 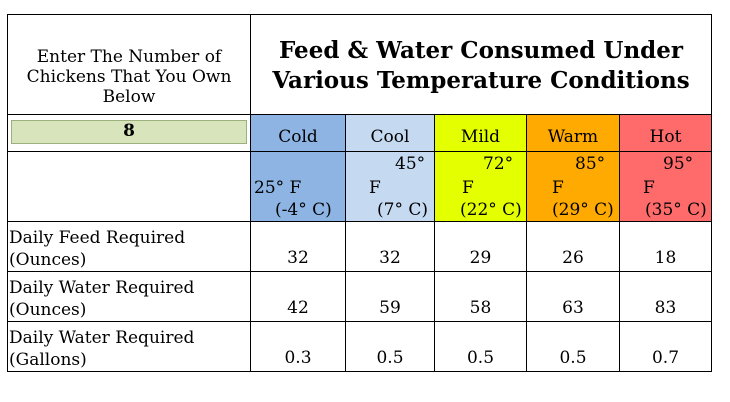 I want to click on table-title-line-2: Various Temperature Conditions, so click(x=481, y=80).